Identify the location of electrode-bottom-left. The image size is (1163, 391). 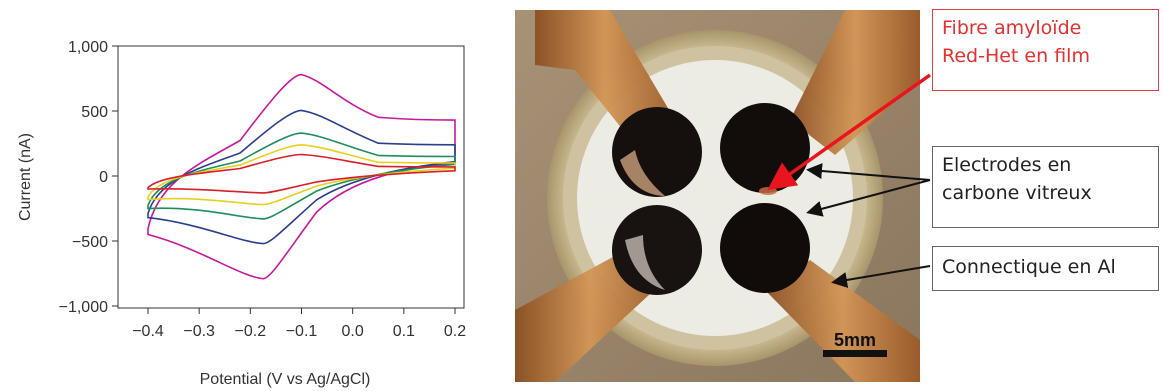
(657, 250).